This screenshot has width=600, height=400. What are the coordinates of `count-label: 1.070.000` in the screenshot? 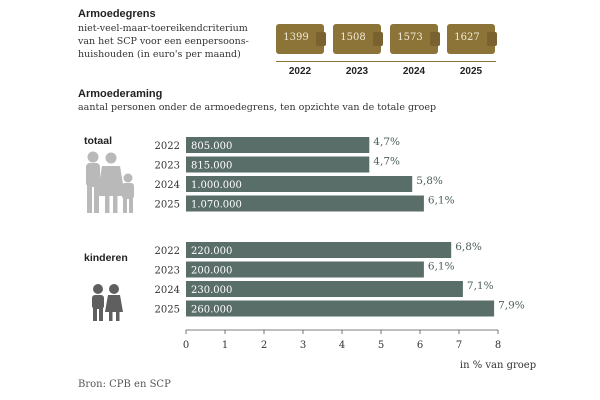 It's located at (216, 205).